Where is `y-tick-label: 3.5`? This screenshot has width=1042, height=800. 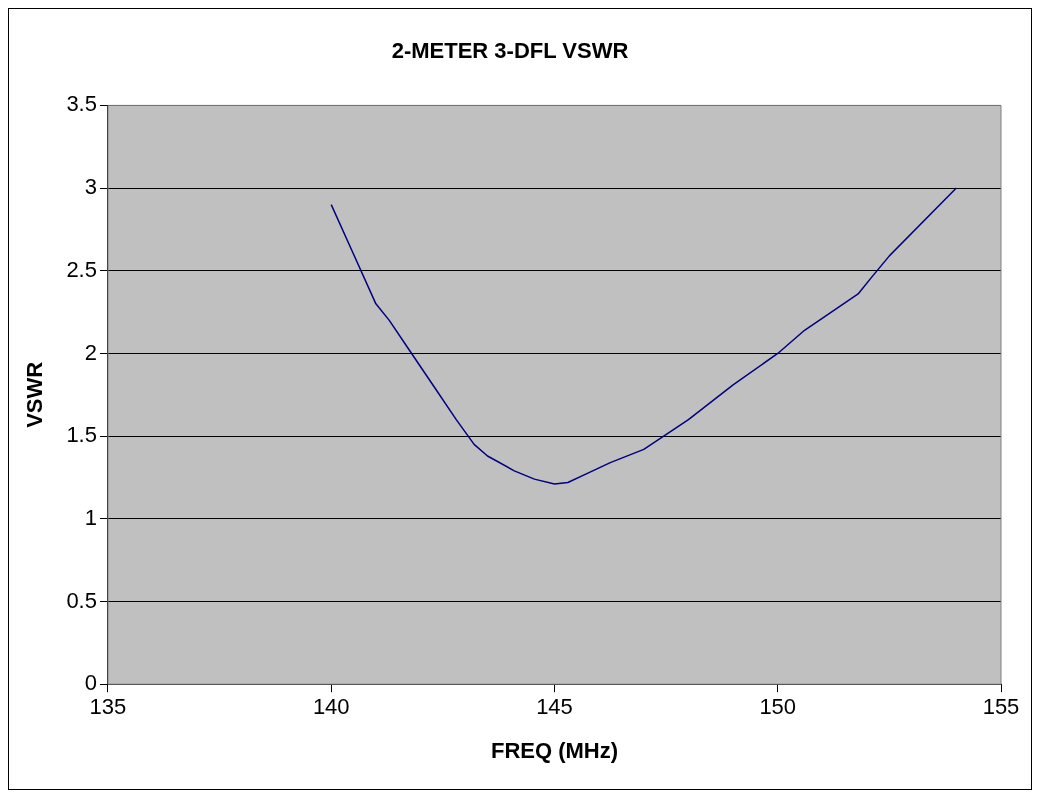
y-tick-label: 3.5 is located at coordinates (81, 104).